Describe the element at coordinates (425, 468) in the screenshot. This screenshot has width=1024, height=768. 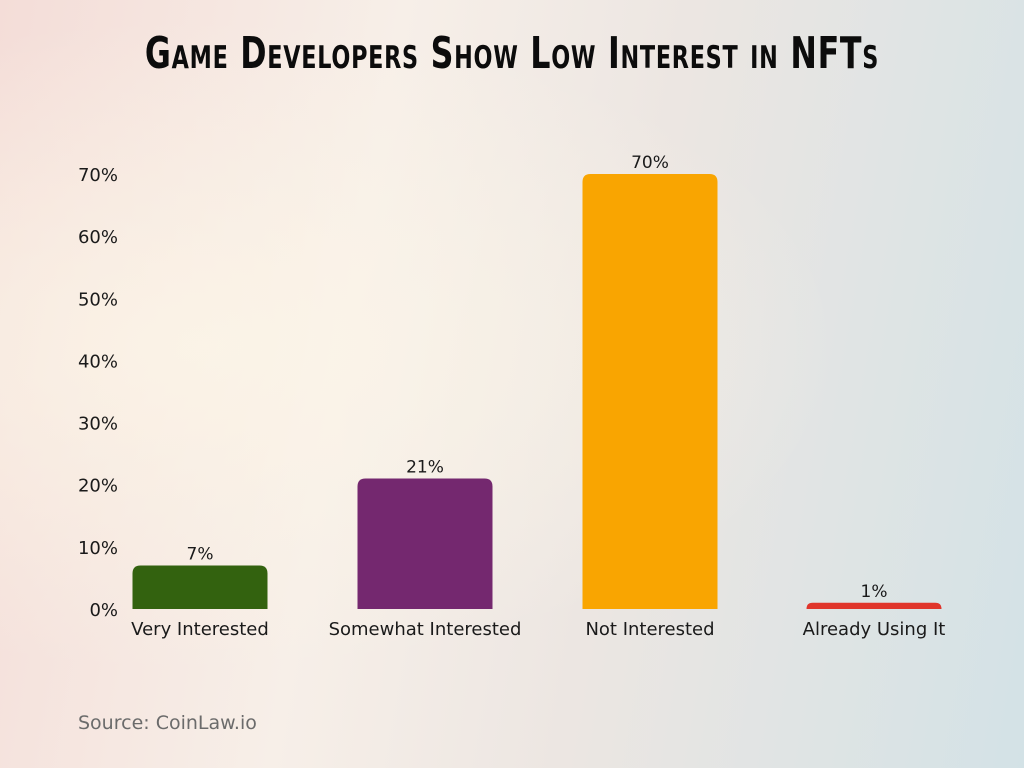
I see `data-label: 21%` at that location.